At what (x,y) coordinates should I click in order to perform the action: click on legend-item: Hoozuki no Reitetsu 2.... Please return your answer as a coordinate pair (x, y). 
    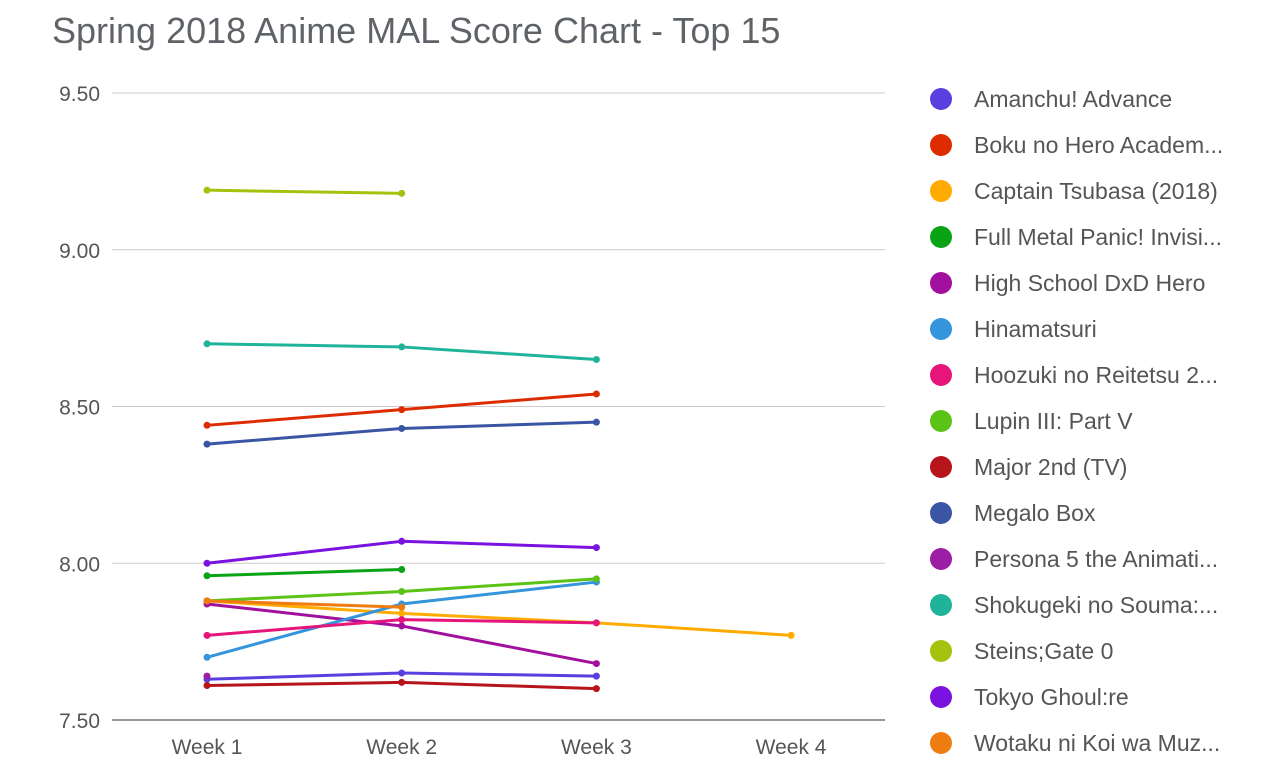
    Looking at the image, I should click on (1100, 375).